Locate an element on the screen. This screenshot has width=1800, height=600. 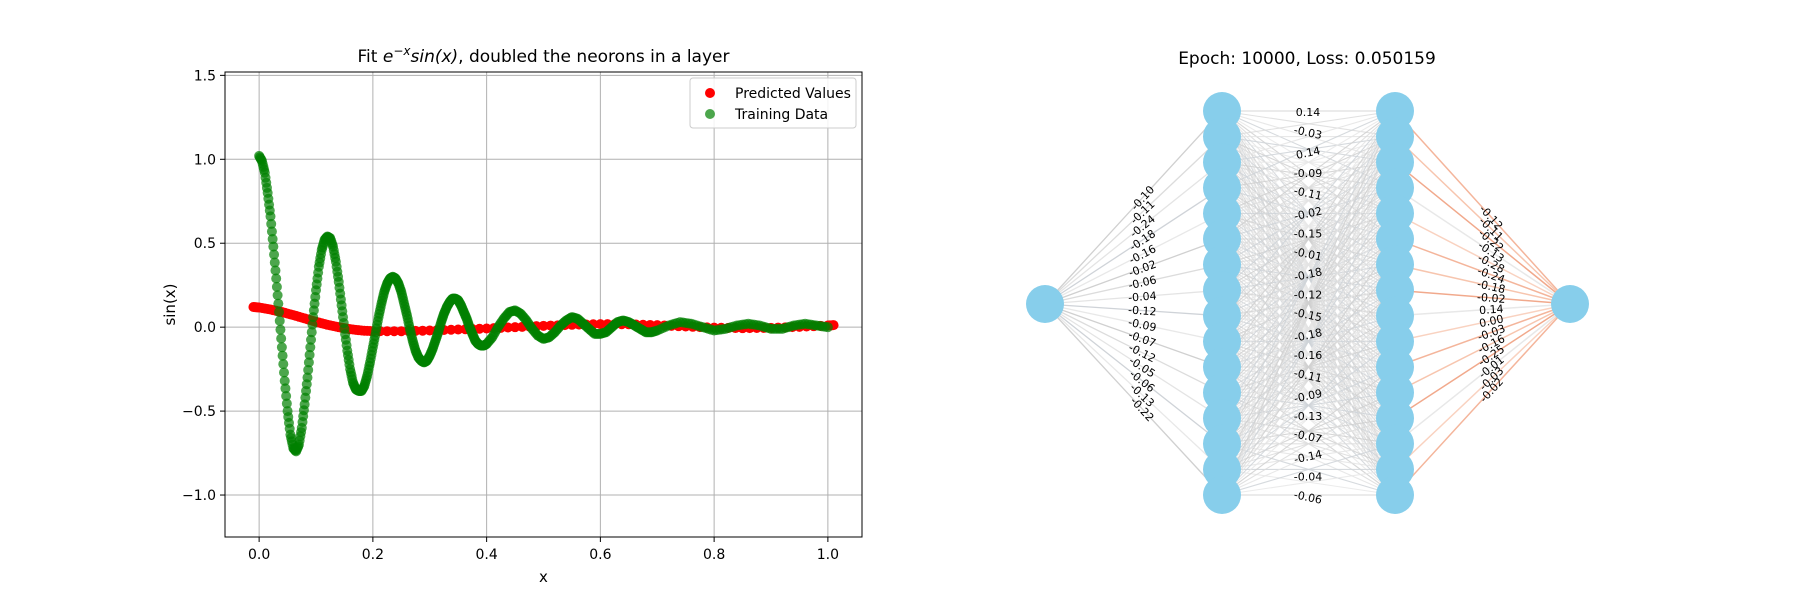
x-tick-label: 0.4 is located at coordinates (486, 555).